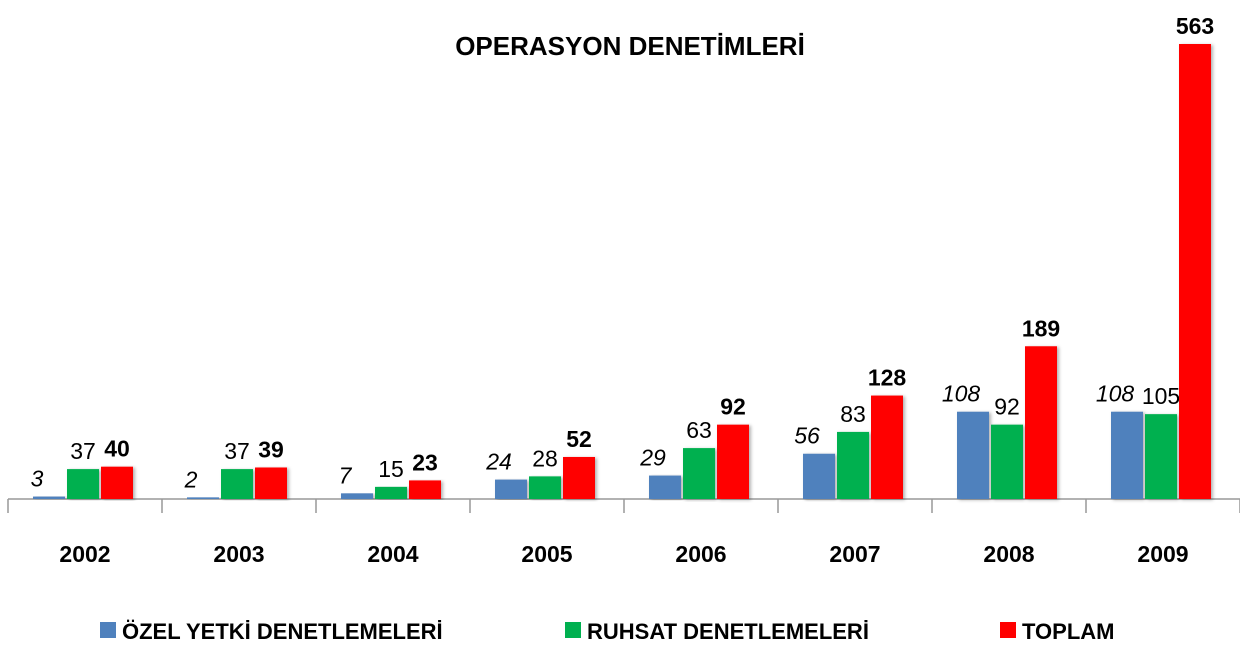  What do you see at coordinates (1068, 631) in the screenshot?
I see `legend-label: TOPLAM` at bounding box center [1068, 631].